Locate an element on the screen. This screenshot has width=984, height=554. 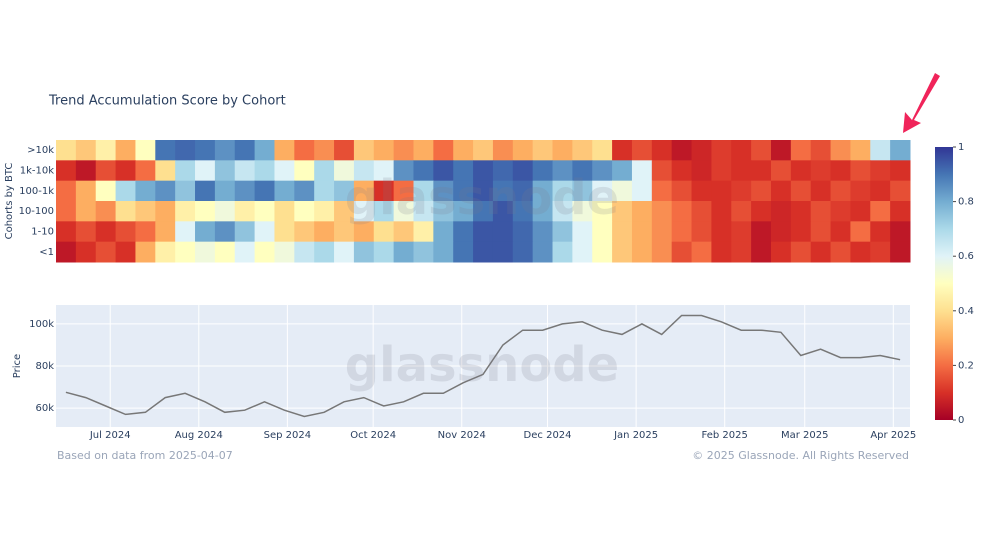
y-tick-label: 100k is located at coordinates (41, 324).